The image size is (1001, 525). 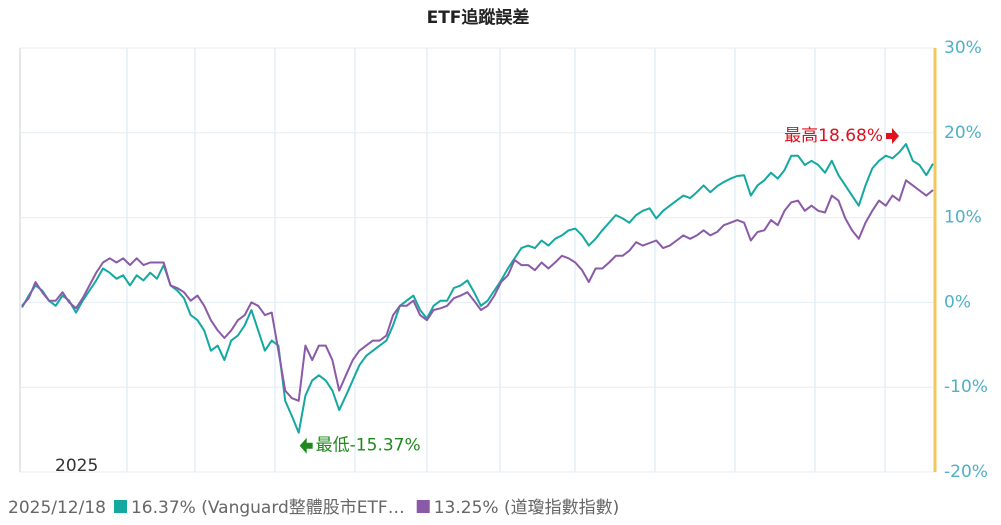 What do you see at coordinates (957, 302) in the screenshot?
I see `y-tick-label: 0%` at bounding box center [957, 302].